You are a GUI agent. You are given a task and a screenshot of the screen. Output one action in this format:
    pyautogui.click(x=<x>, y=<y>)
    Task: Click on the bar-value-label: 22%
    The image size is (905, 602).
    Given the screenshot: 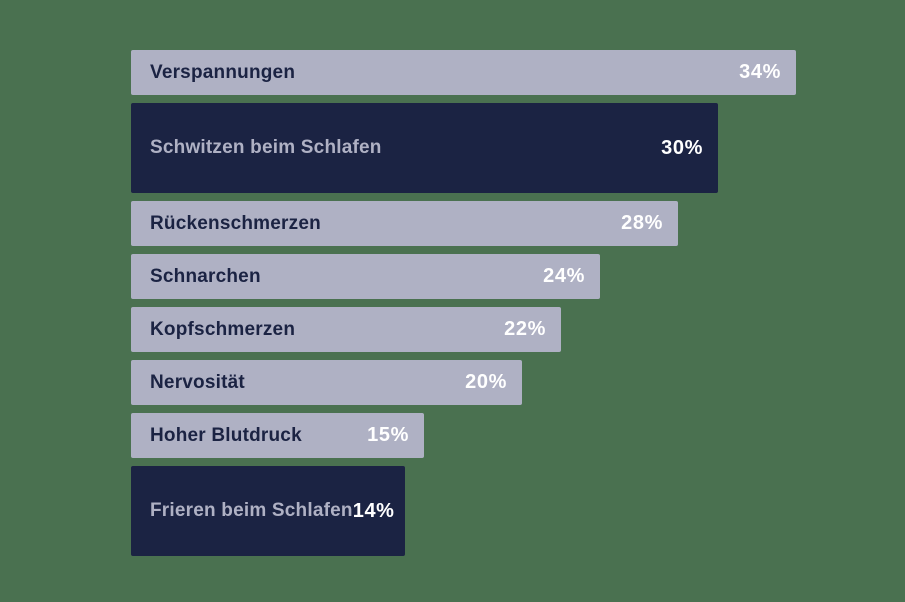 What is the action you would take?
    pyautogui.click(x=525, y=329)
    